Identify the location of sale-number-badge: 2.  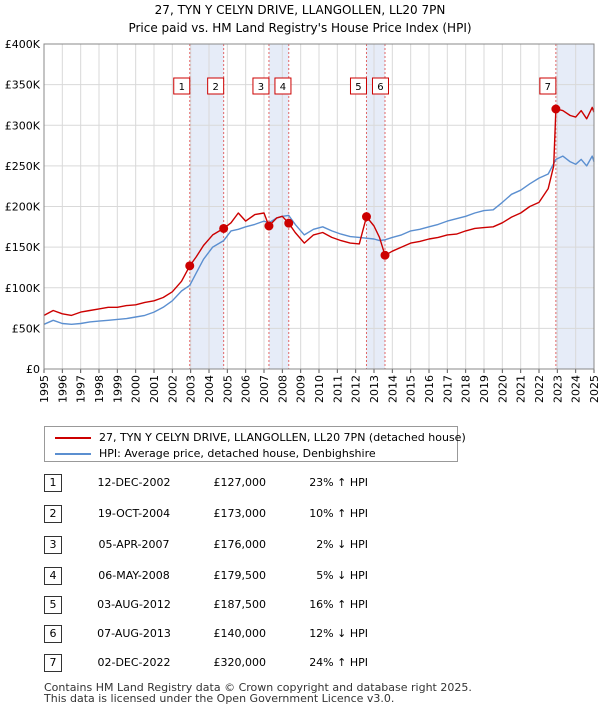
(53, 514).